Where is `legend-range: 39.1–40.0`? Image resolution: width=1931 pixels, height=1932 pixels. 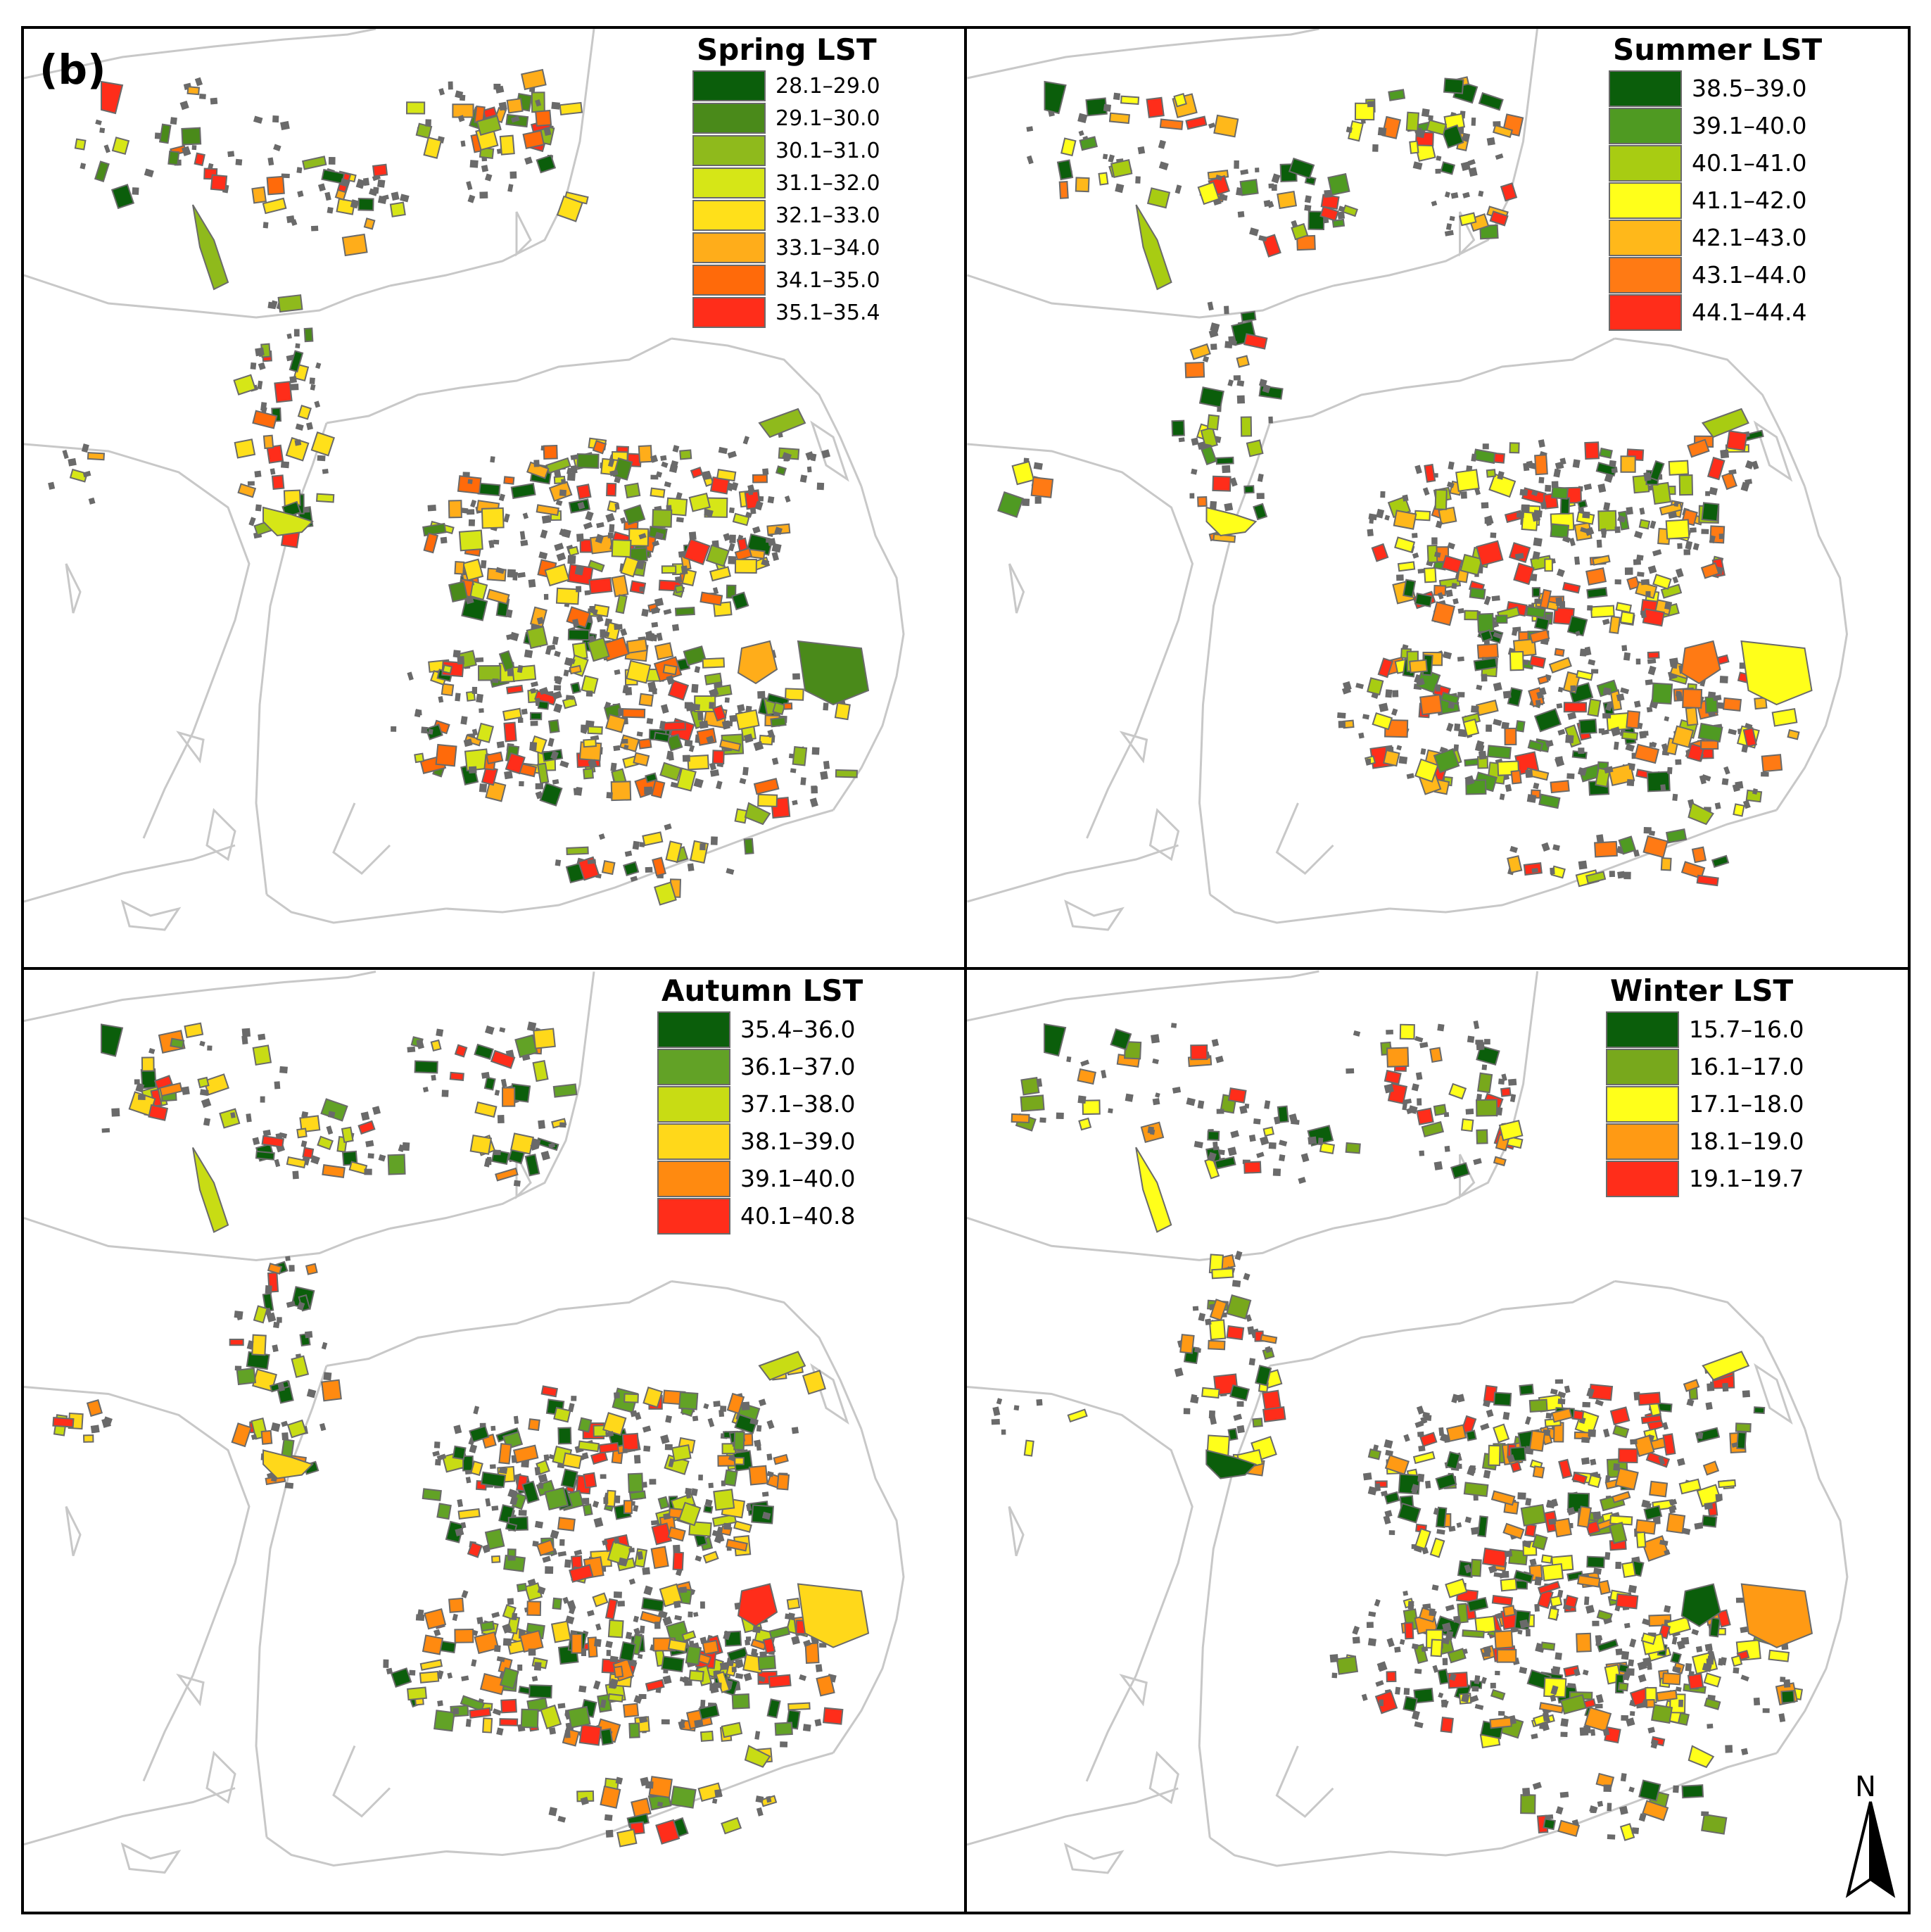
legend-range: 39.1–40.0 is located at coordinates (798, 1178).